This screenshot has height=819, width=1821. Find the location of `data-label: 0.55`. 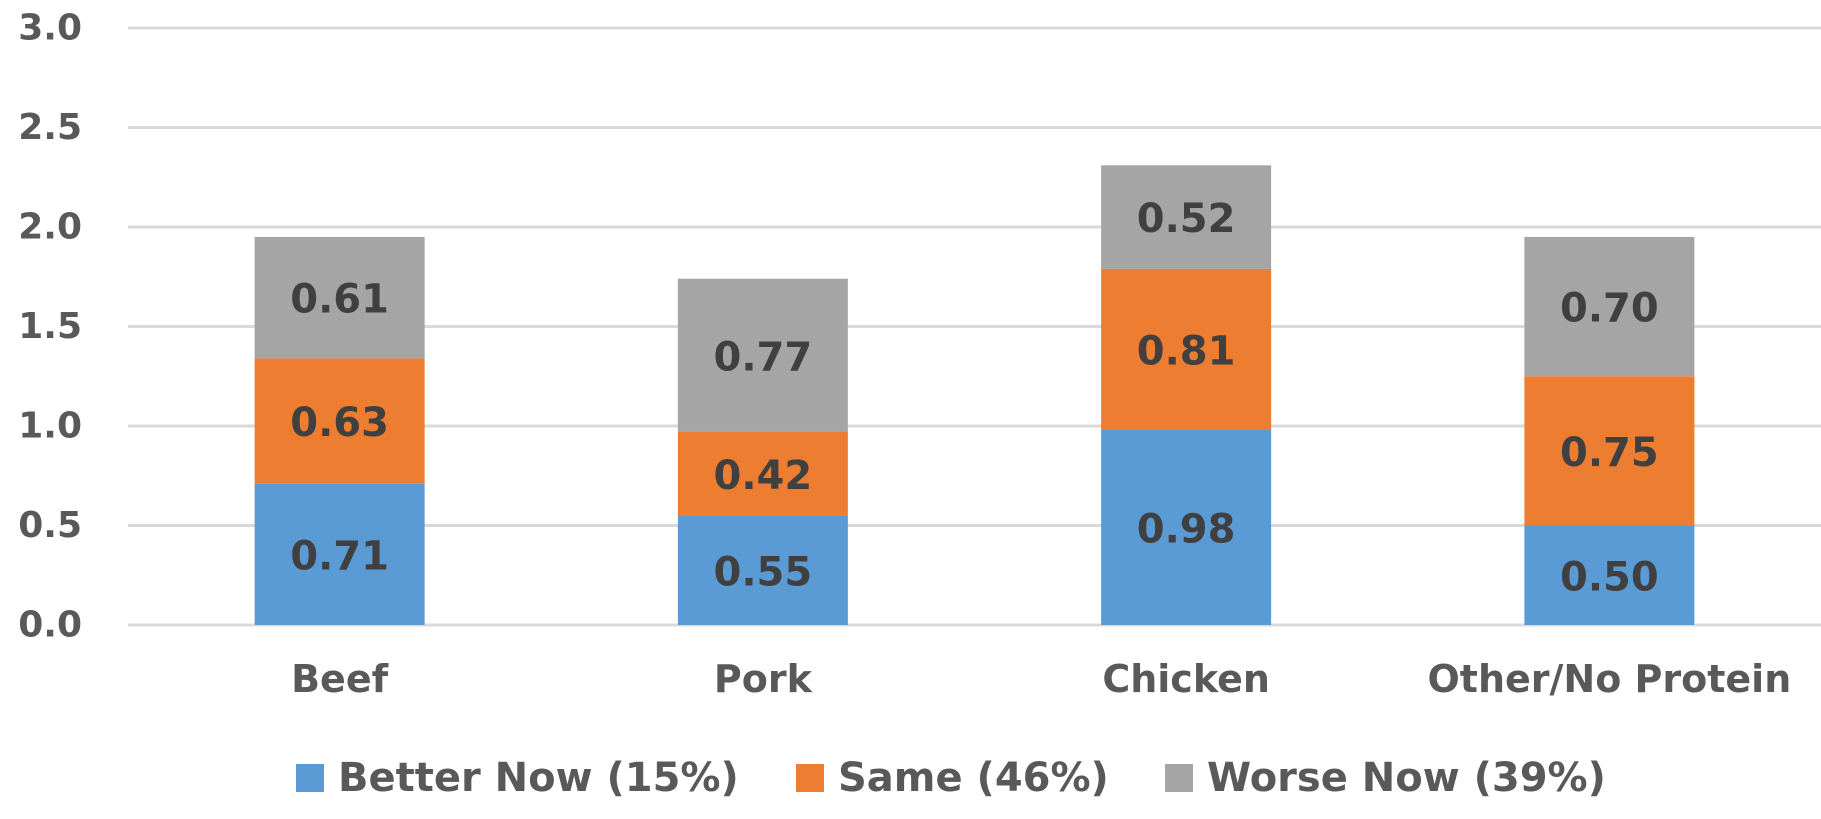

data-label: 0.55 is located at coordinates (763, 572).